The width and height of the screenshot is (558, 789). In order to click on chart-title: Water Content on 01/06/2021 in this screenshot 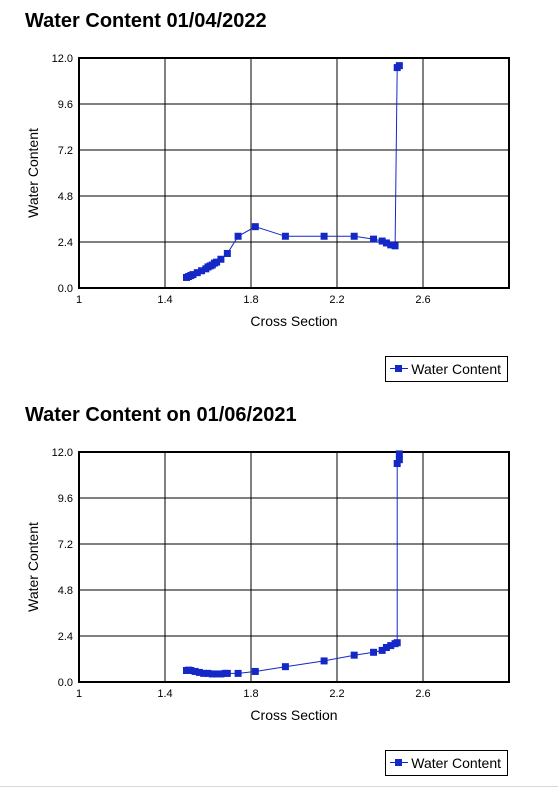, I will do `click(161, 415)`.